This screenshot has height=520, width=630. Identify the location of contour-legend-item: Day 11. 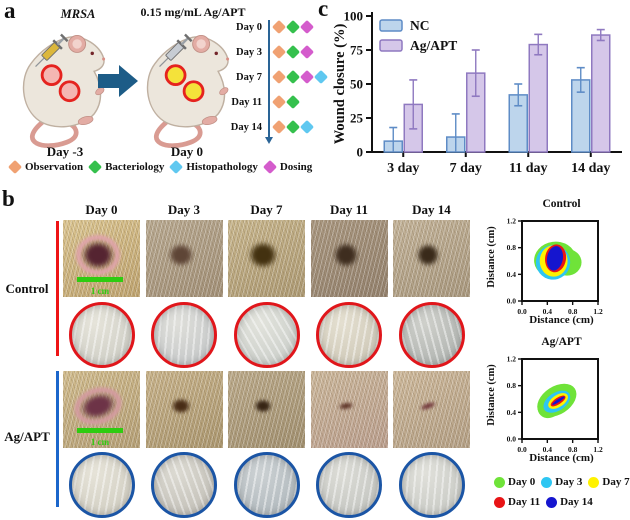
(517, 502).